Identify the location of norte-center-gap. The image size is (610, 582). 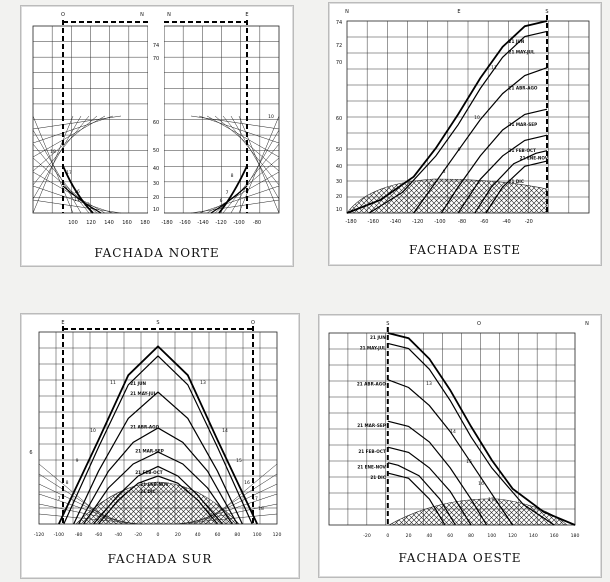
(156, 120).